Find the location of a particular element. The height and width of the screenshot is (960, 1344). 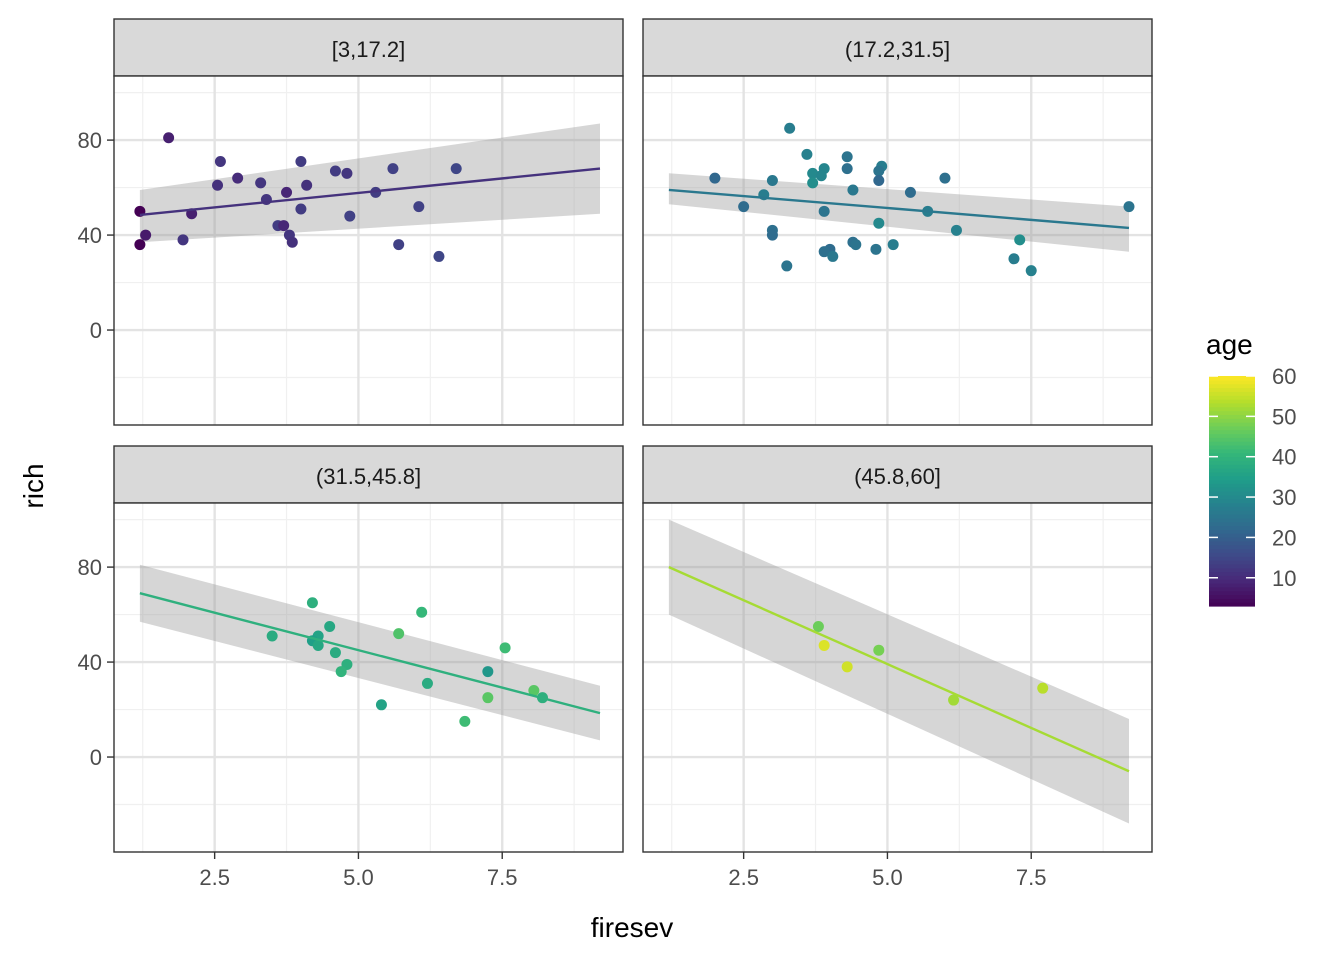

legend-tick-label: 40 is located at coordinates (1284, 457).